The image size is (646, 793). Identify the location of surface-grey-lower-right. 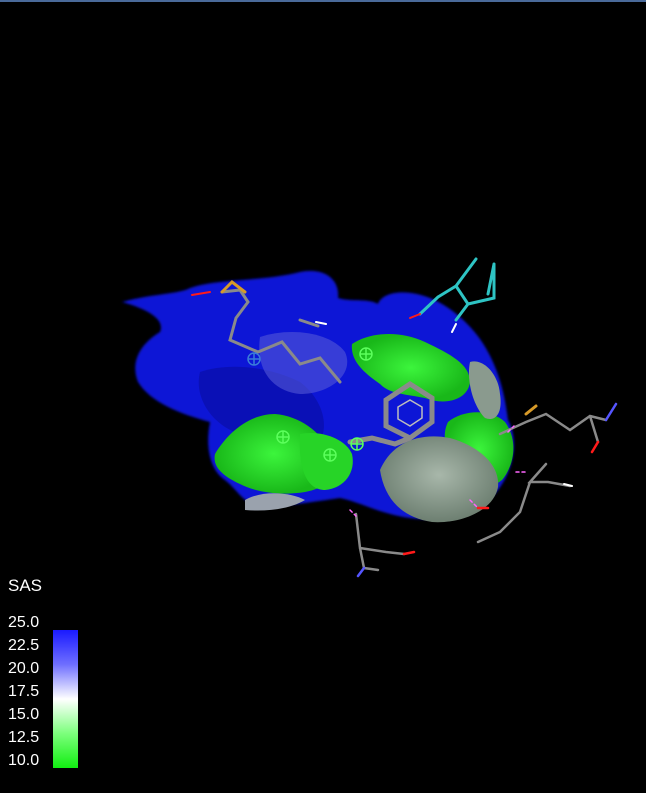
(439, 479).